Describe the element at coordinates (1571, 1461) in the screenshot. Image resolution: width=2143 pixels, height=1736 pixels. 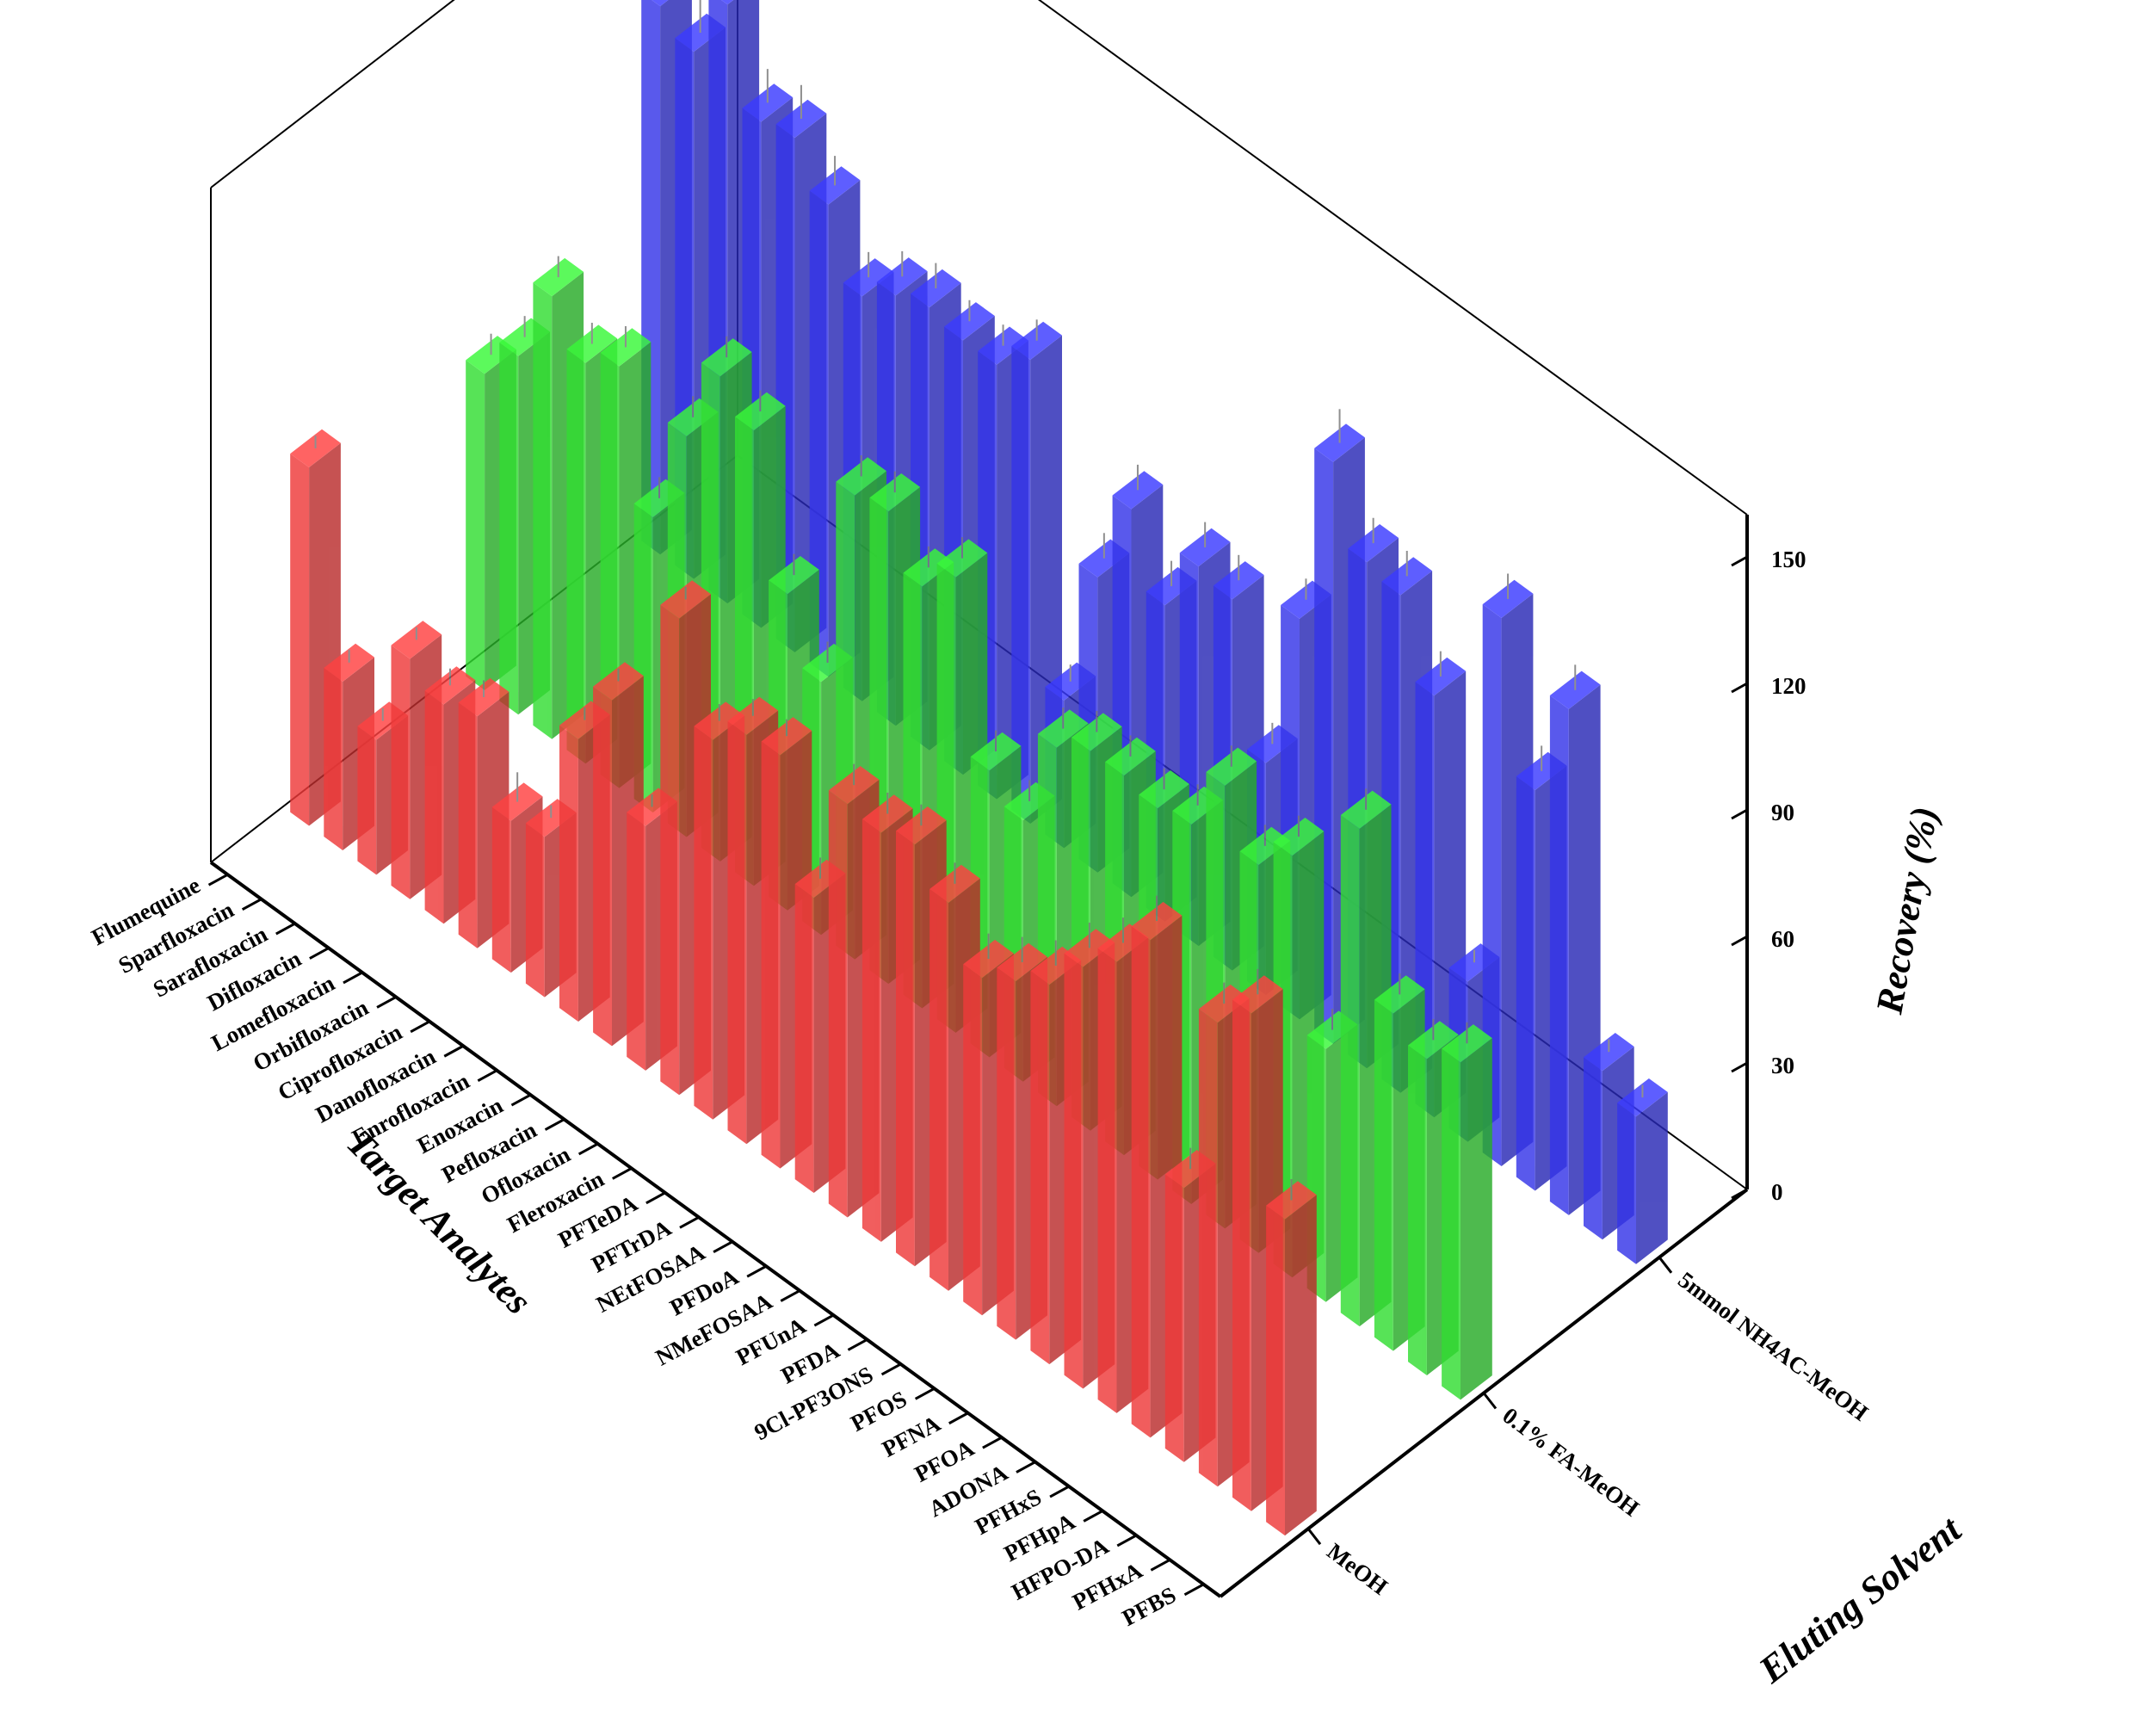
I see `solvent-label: 0.1% FA-MeOH` at that location.